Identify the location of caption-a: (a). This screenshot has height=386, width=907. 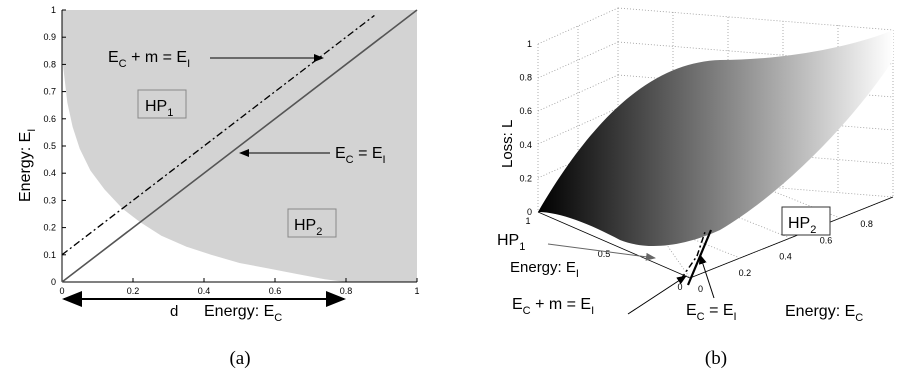
(239, 358).